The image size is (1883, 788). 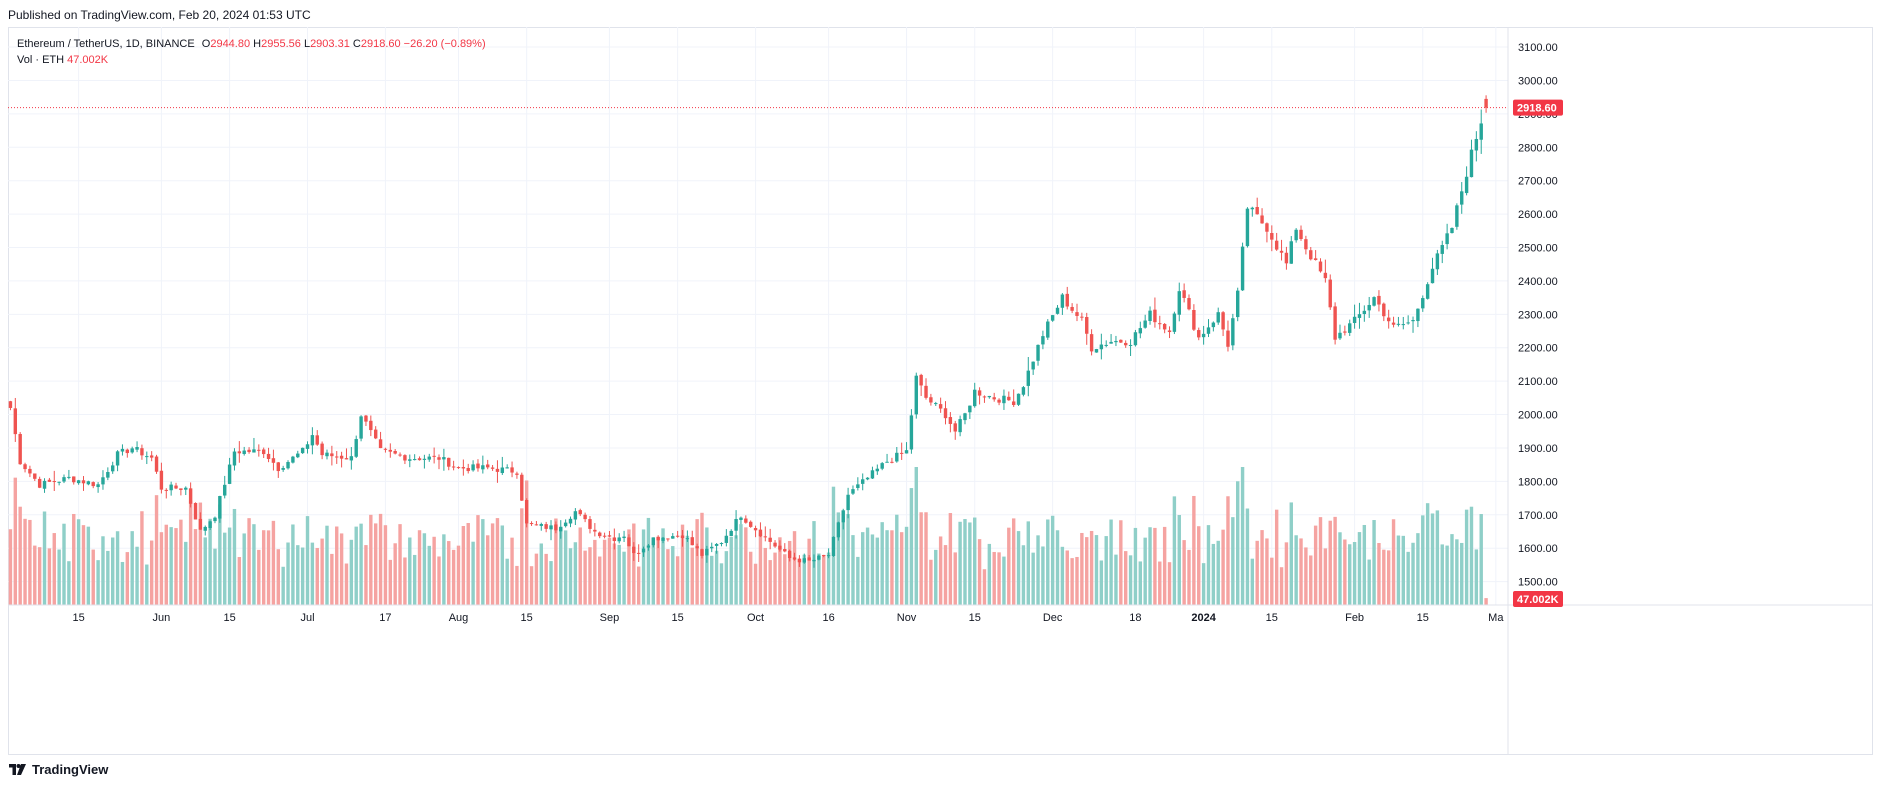 I want to click on time-tick-label: Jul, so click(x=307, y=618).